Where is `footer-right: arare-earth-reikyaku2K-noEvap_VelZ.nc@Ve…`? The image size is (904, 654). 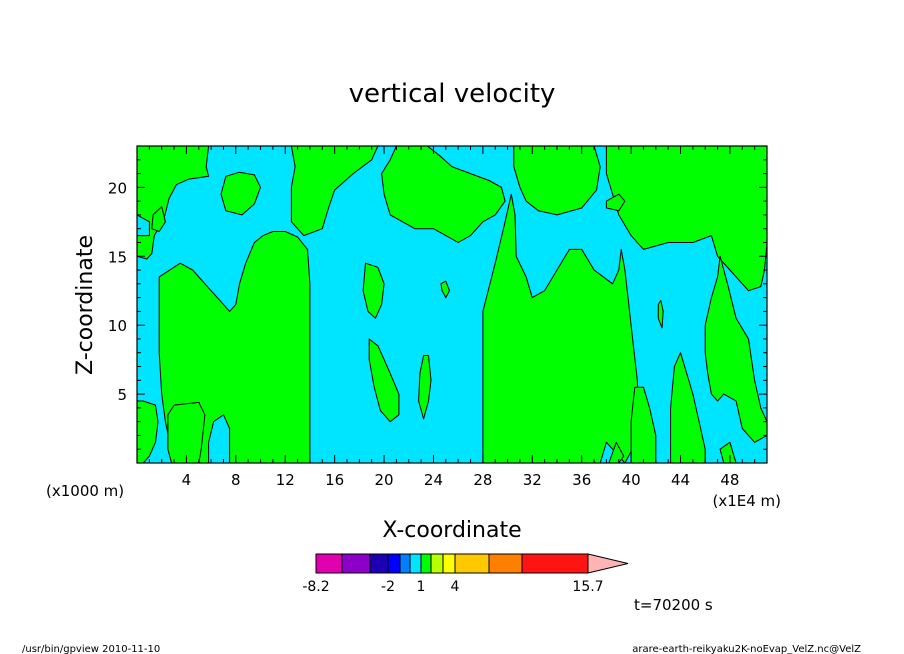 footer-right: arare-earth-reikyaku2K-noEvap_VelZ.nc@Ve… is located at coordinates (746, 649).